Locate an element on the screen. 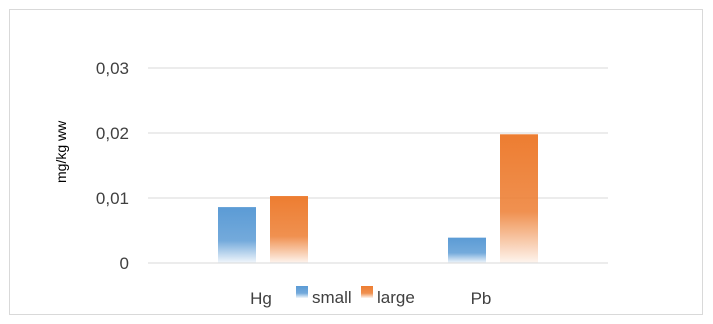  legend-item-small: small is located at coordinates (324, 296).